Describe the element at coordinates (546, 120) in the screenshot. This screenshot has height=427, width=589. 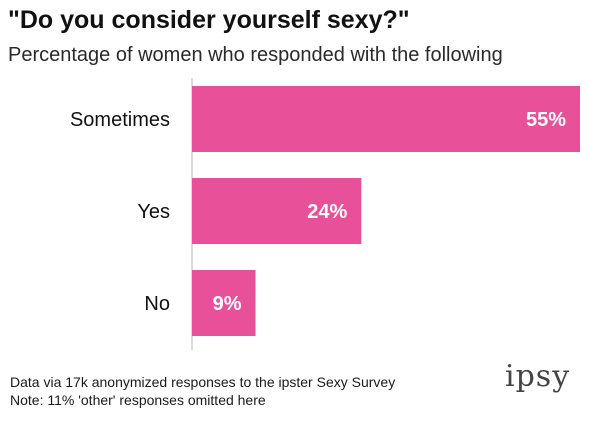
I see `value-label-sometimes: 55%` at that location.